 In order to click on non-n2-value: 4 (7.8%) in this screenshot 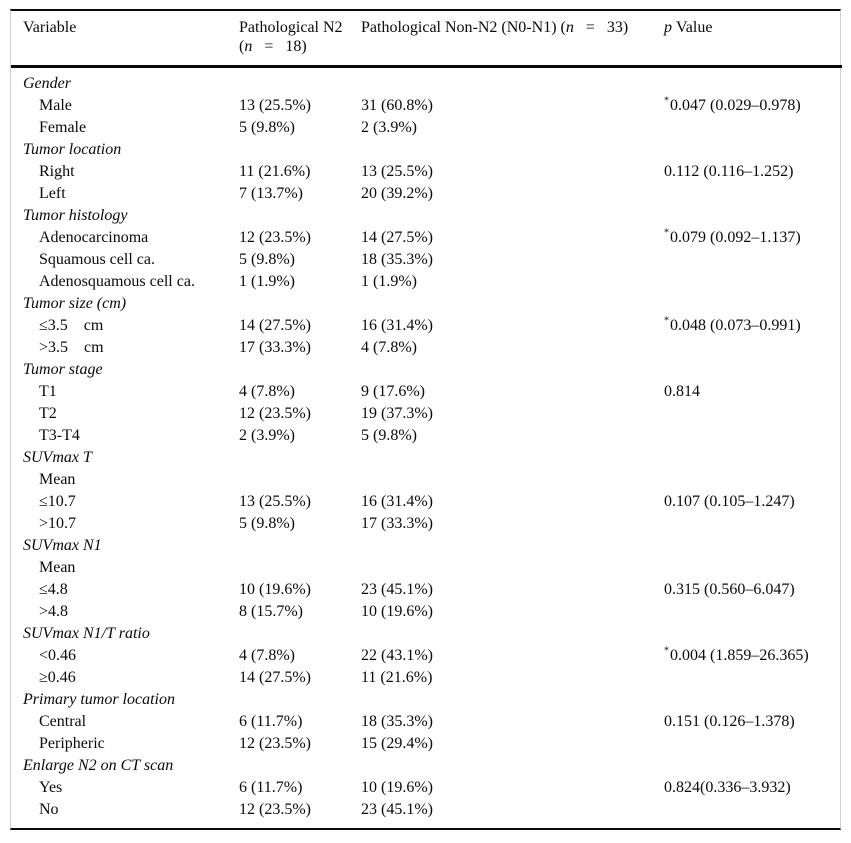, I will do `click(389, 347)`.